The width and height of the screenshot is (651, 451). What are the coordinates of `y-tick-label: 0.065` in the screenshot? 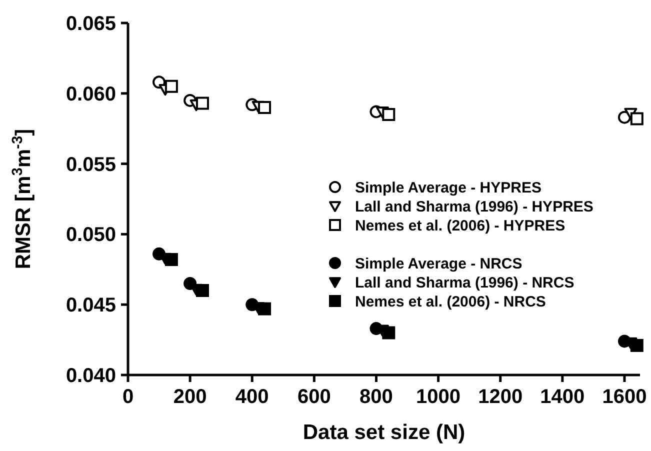 It's located at (91, 24).